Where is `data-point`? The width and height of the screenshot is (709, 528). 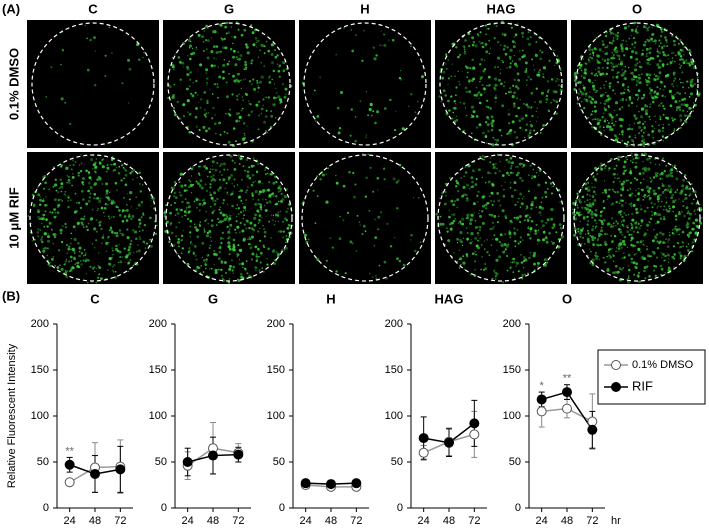
data-point is located at coordinates (213, 455).